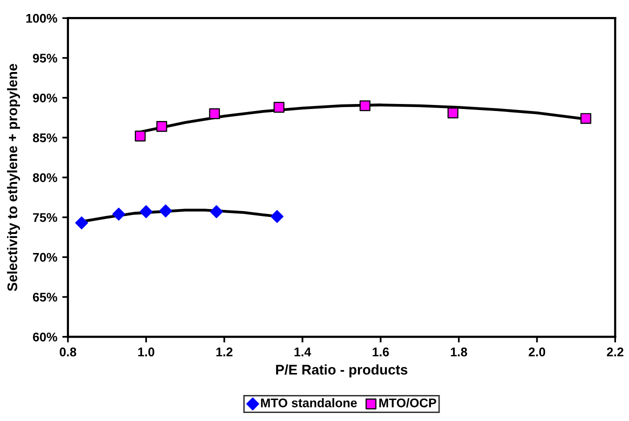 Image resolution: width=629 pixels, height=421 pixels. What do you see at coordinates (309, 403) in the screenshot?
I see `legend-label: MTO standalone` at bounding box center [309, 403].